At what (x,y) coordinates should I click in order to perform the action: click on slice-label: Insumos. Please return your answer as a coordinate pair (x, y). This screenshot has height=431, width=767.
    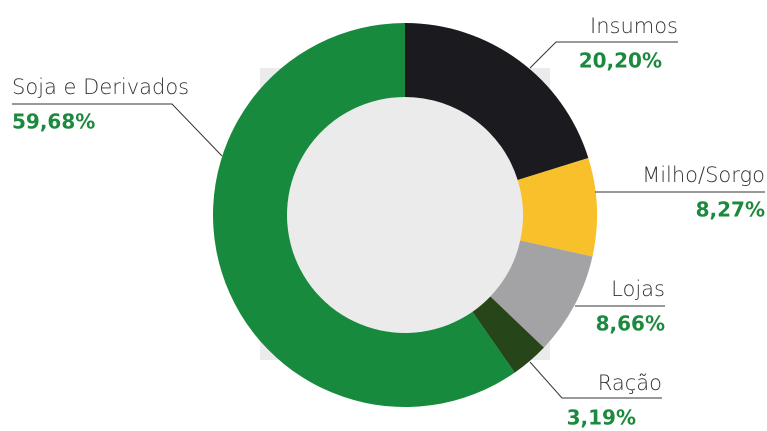
    Looking at the image, I should click on (634, 26).